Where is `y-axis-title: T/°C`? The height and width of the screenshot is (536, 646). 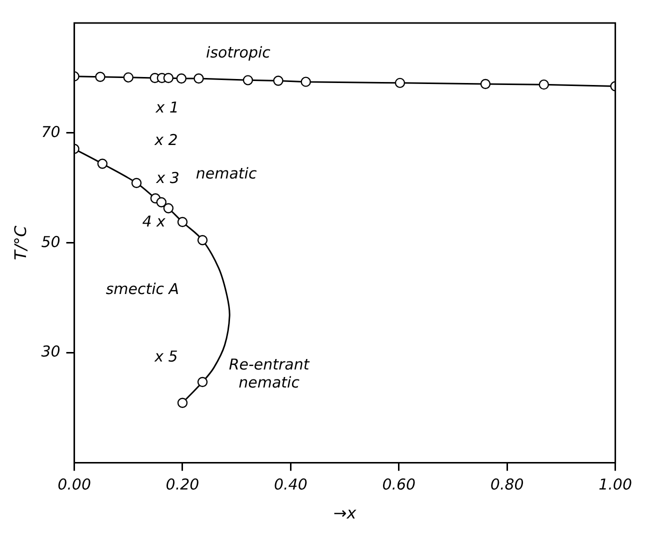 y-axis-title: T/°C is located at coordinates (20, 242).